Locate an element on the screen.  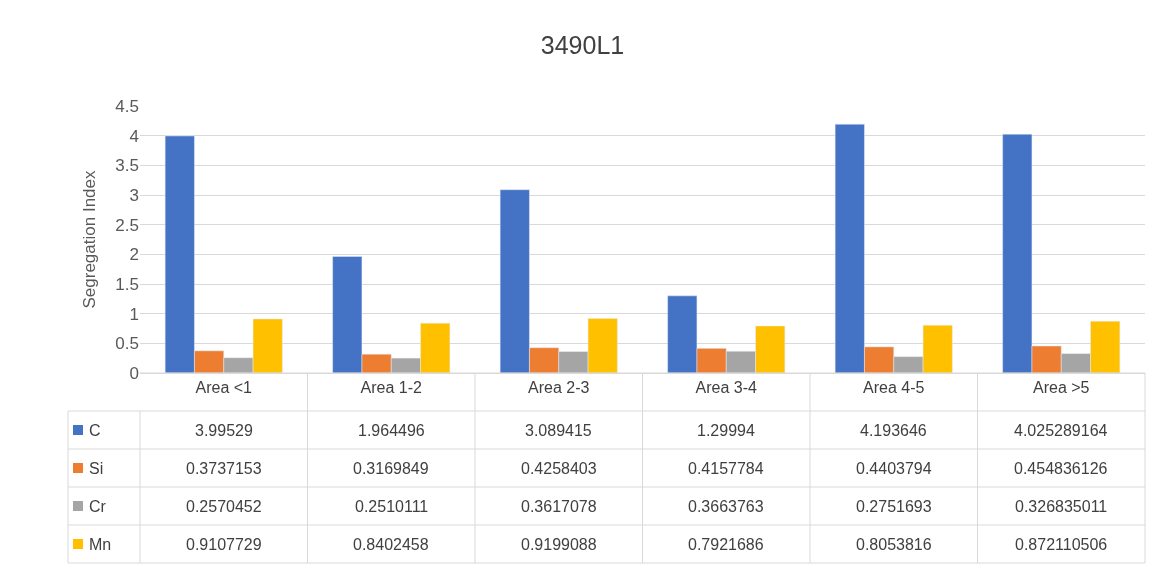
data-label: 0.9199088 is located at coordinates (559, 544).